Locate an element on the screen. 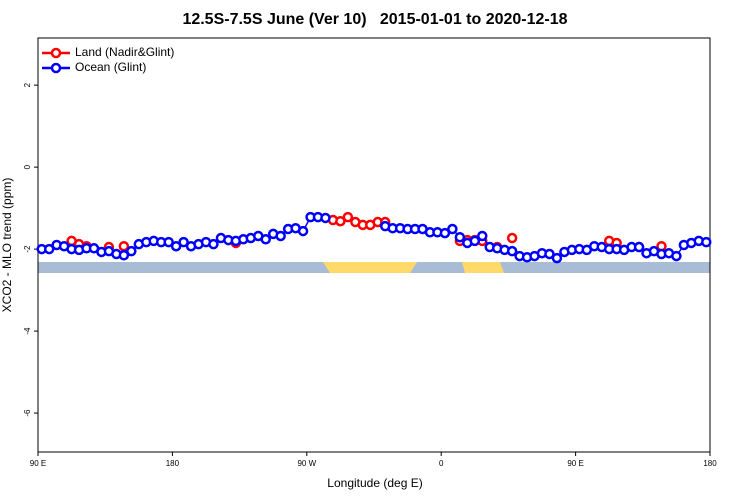  legend-label: Ocean (Glint) is located at coordinates (110, 67).